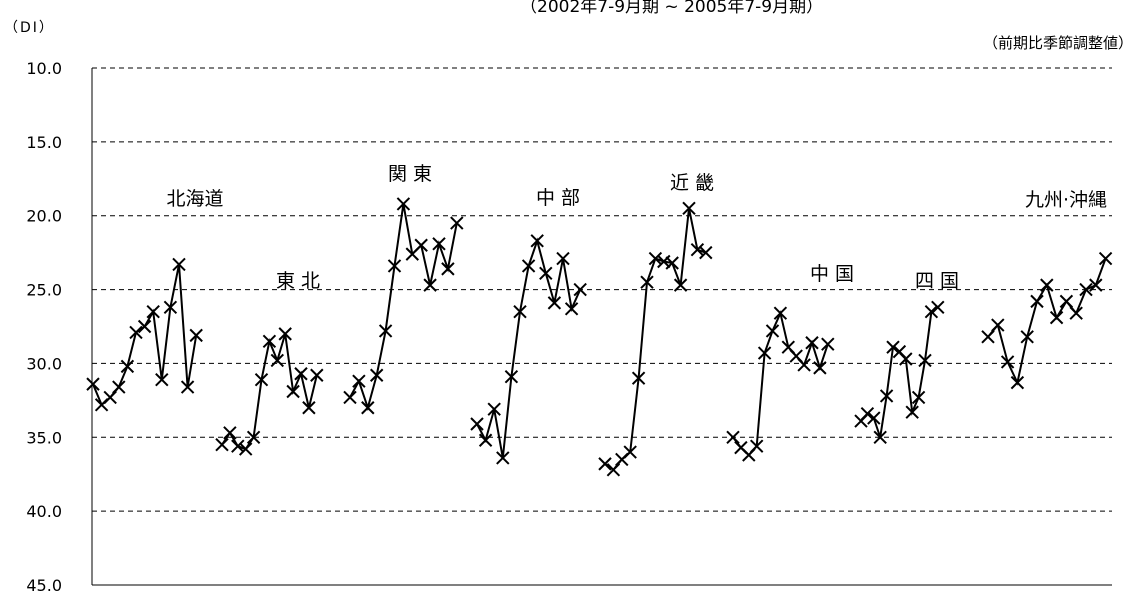 The width and height of the screenshot is (1143, 598). Describe the element at coordinates (44, 437) in the screenshot. I see `y-tick-label: 35.0` at that location.